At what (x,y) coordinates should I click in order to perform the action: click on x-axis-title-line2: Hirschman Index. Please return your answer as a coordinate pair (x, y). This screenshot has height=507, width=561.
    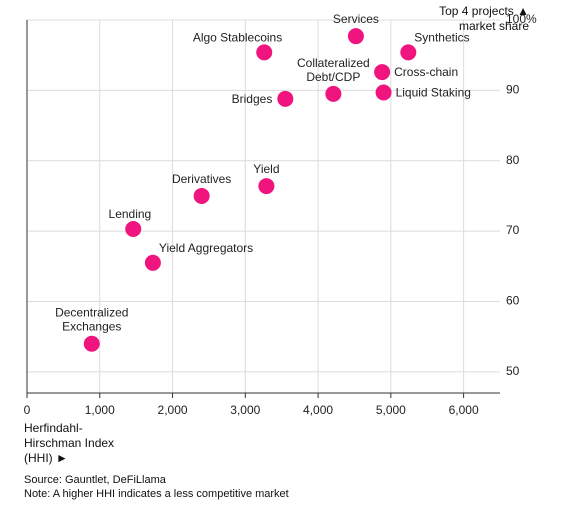
    Looking at the image, I should click on (69, 443).